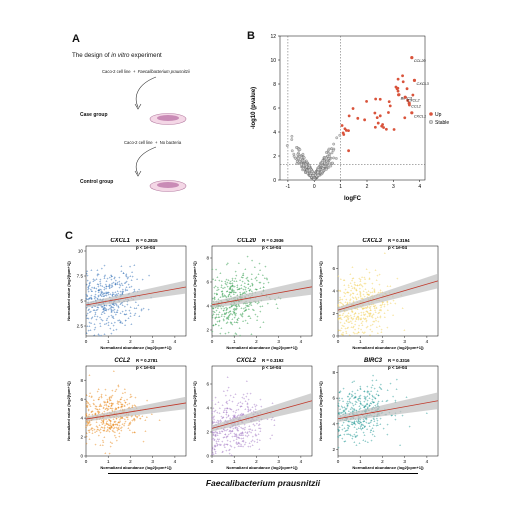  Describe the element at coordinates (145, 367) in the screenshot. I see `correlation-p: p < 1e-04` at that location.